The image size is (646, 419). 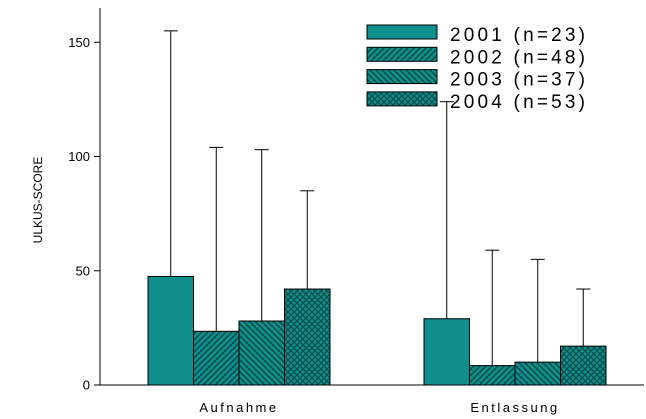 What do you see at coordinates (519, 57) in the screenshot?
I see `legend-label-1: 2002 (n=48)` at bounding box center [519, 57].